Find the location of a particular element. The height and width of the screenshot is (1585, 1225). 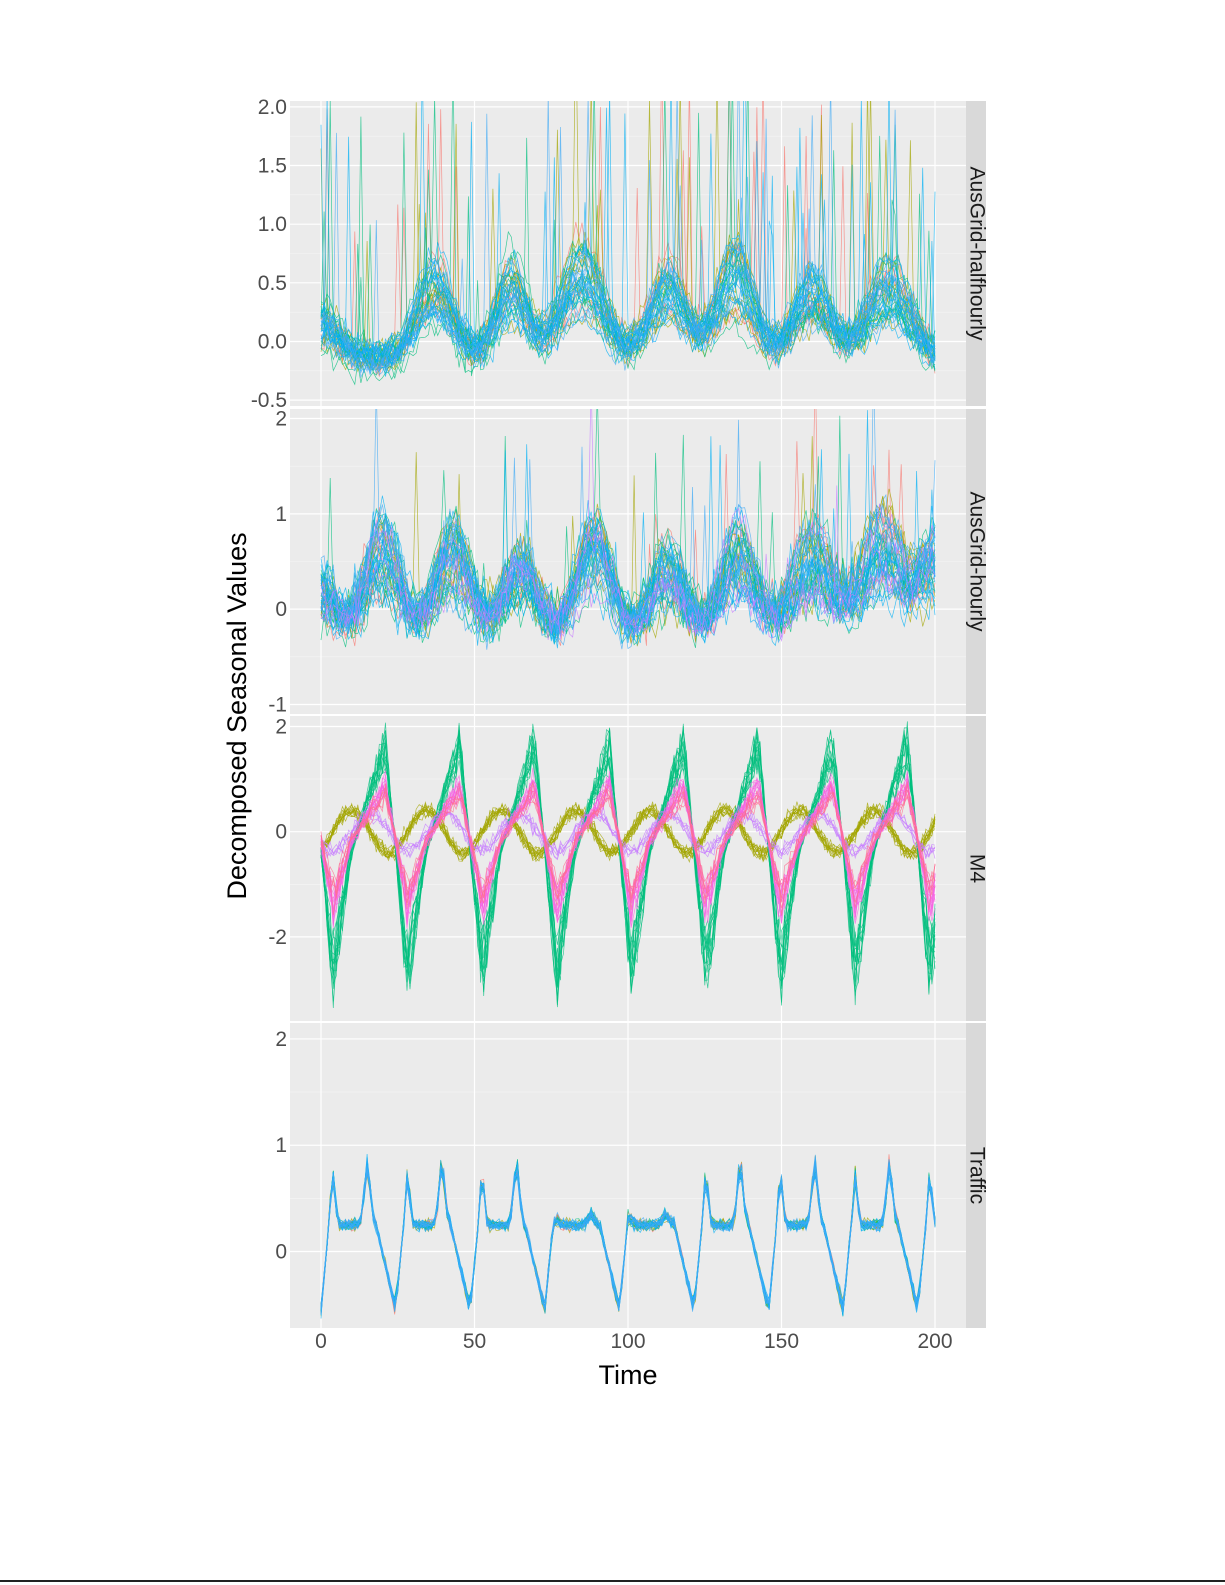

y-tick-label: -0.5 is located at coordinates (269, 400).